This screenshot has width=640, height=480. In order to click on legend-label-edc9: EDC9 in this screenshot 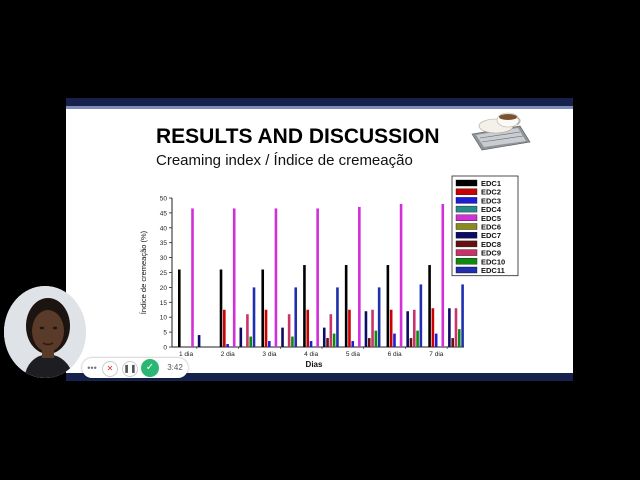, I will do `click(491, 253)`.